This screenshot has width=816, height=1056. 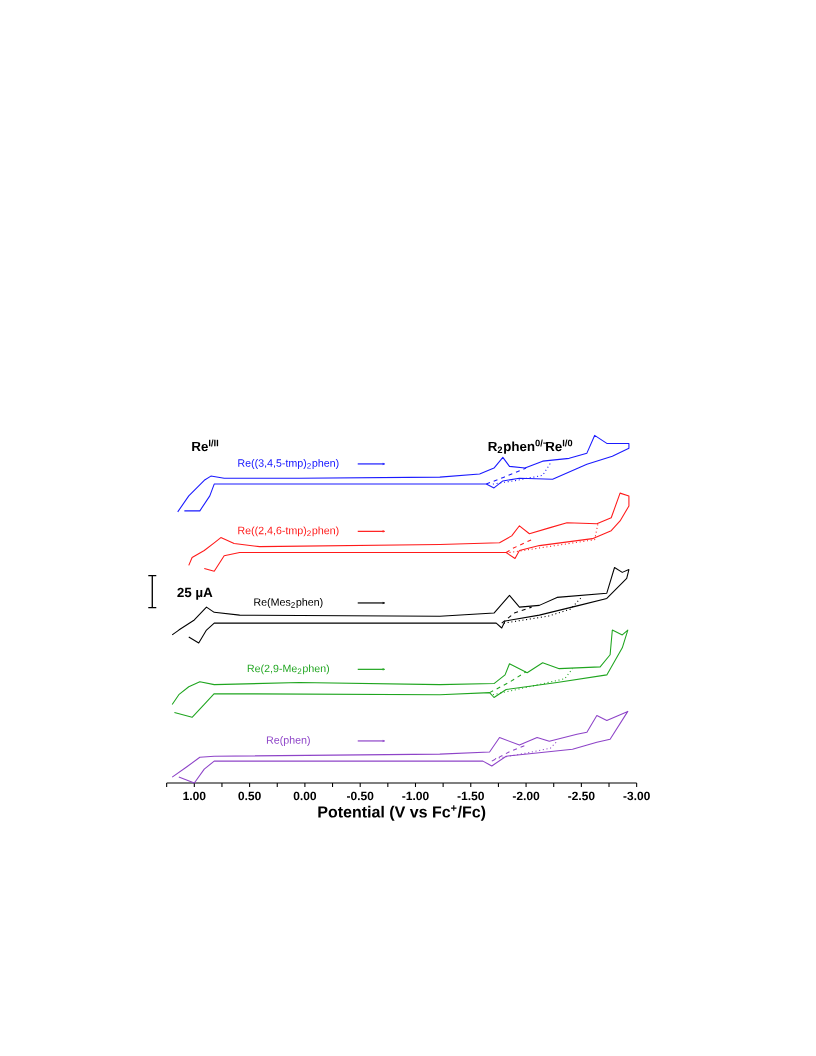 What do you see at coordinates (559, 445) in the screenshot?
I see `annotation: Re$^{I/0}$` at bounding box center [559, 445].